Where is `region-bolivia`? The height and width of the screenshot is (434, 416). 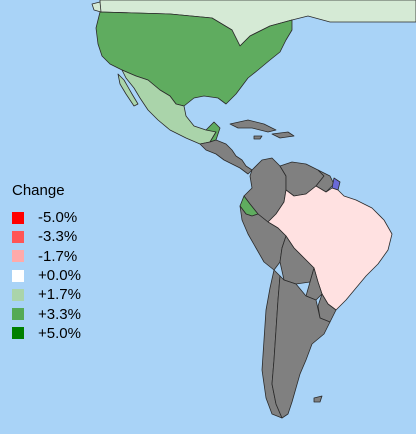 region-bolivia is located at coordinates (297, 260).